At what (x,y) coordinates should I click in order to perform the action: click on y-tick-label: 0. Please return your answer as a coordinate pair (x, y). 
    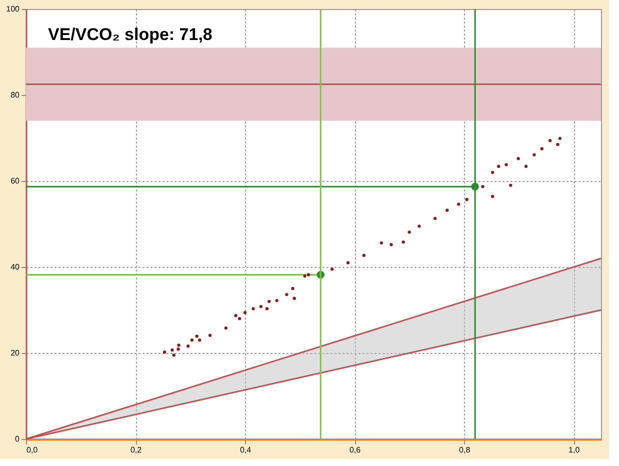
    Looking at the image, I should click on (17, 439).